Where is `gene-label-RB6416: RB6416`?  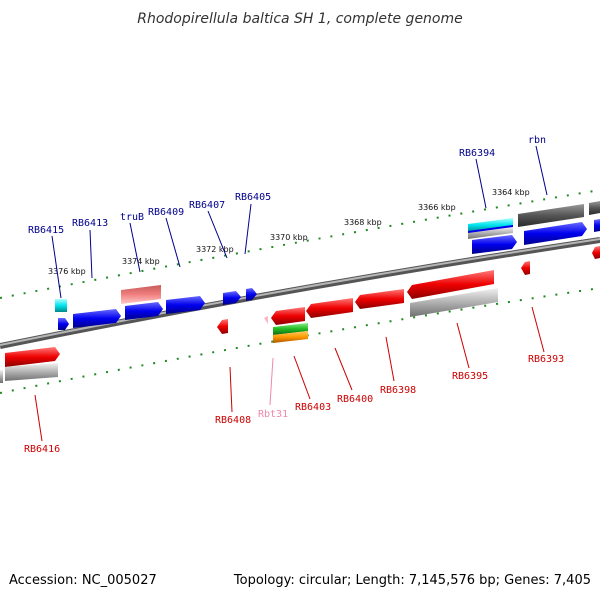
gene-label-RB6416: RB6416 is located at coordinates (42, 449).